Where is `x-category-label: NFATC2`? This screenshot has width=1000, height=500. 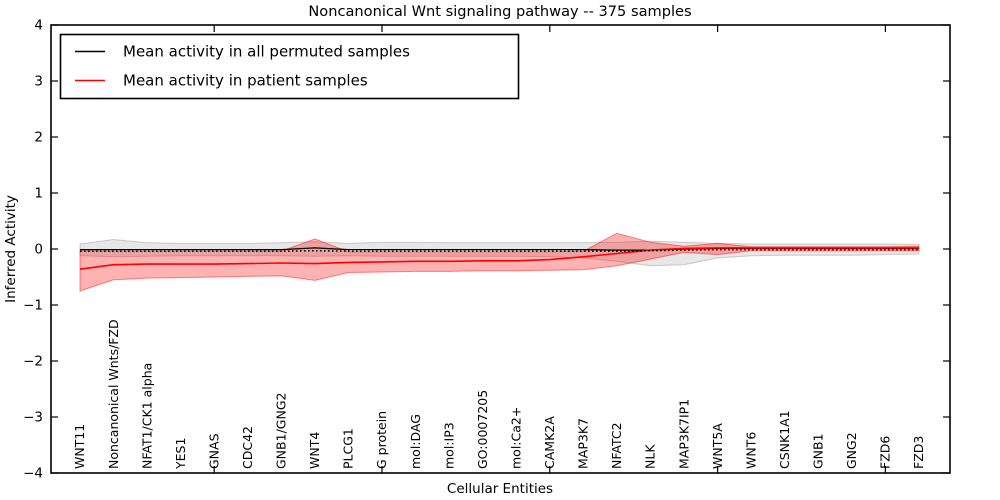
x-category-label: NFATC2 is located at coordinates (616, 445).